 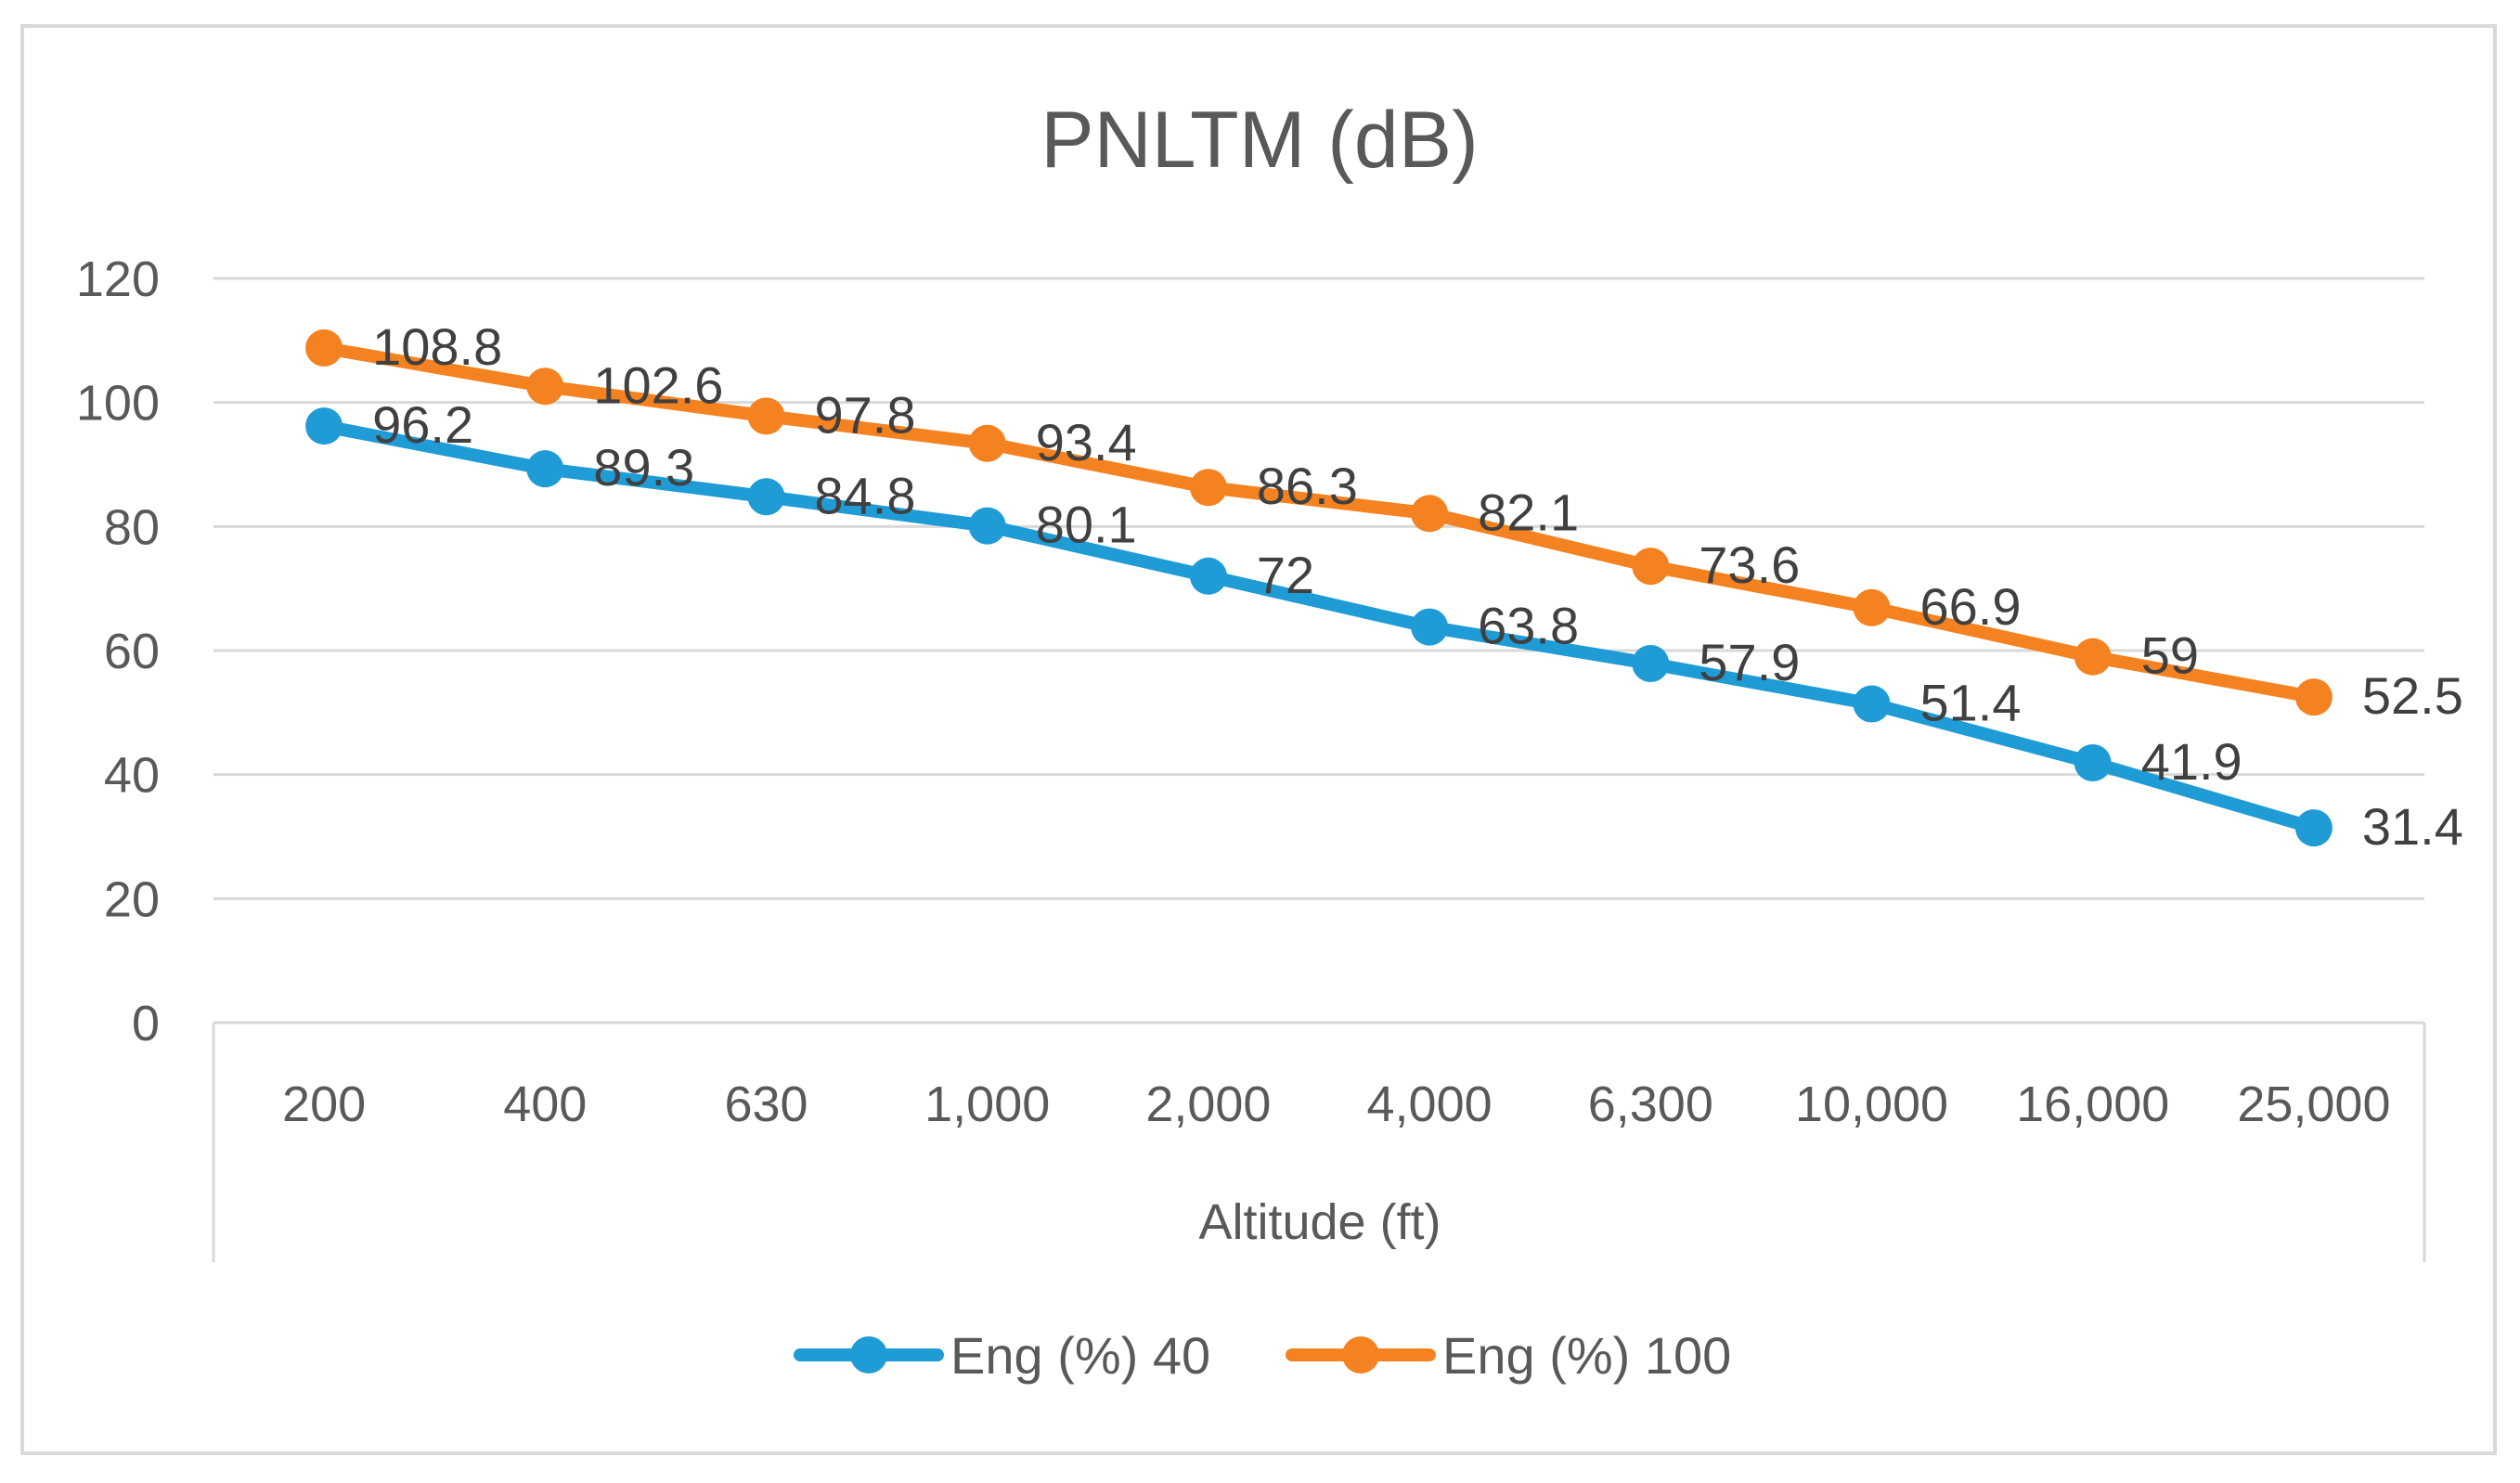 What do you see at coordinates (2313, 1105) in the screenshot?
I see `x-tick-label: 25,000` at bounding box center [2313, 1105].